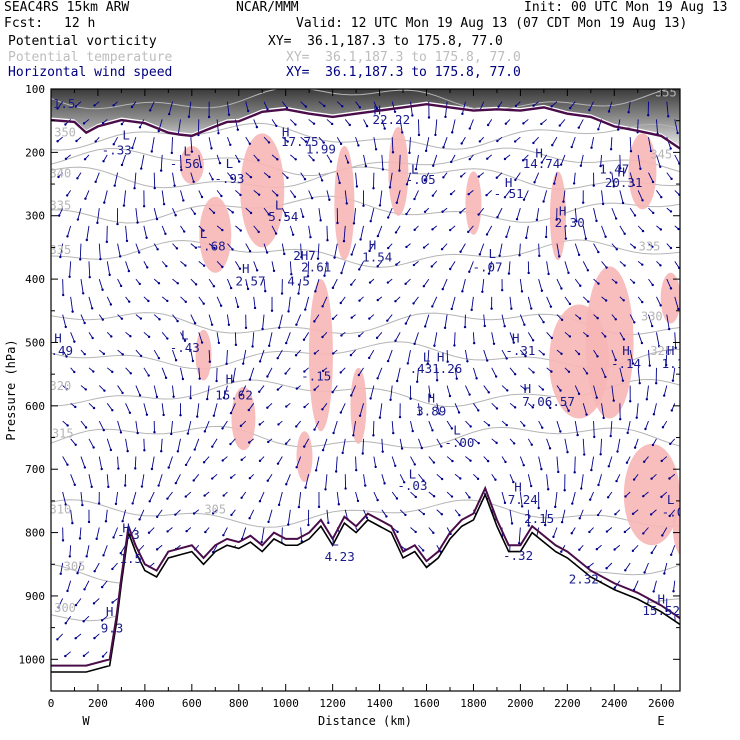  I want to click on pv-extremum-label: 2.30, so click(570, 222).